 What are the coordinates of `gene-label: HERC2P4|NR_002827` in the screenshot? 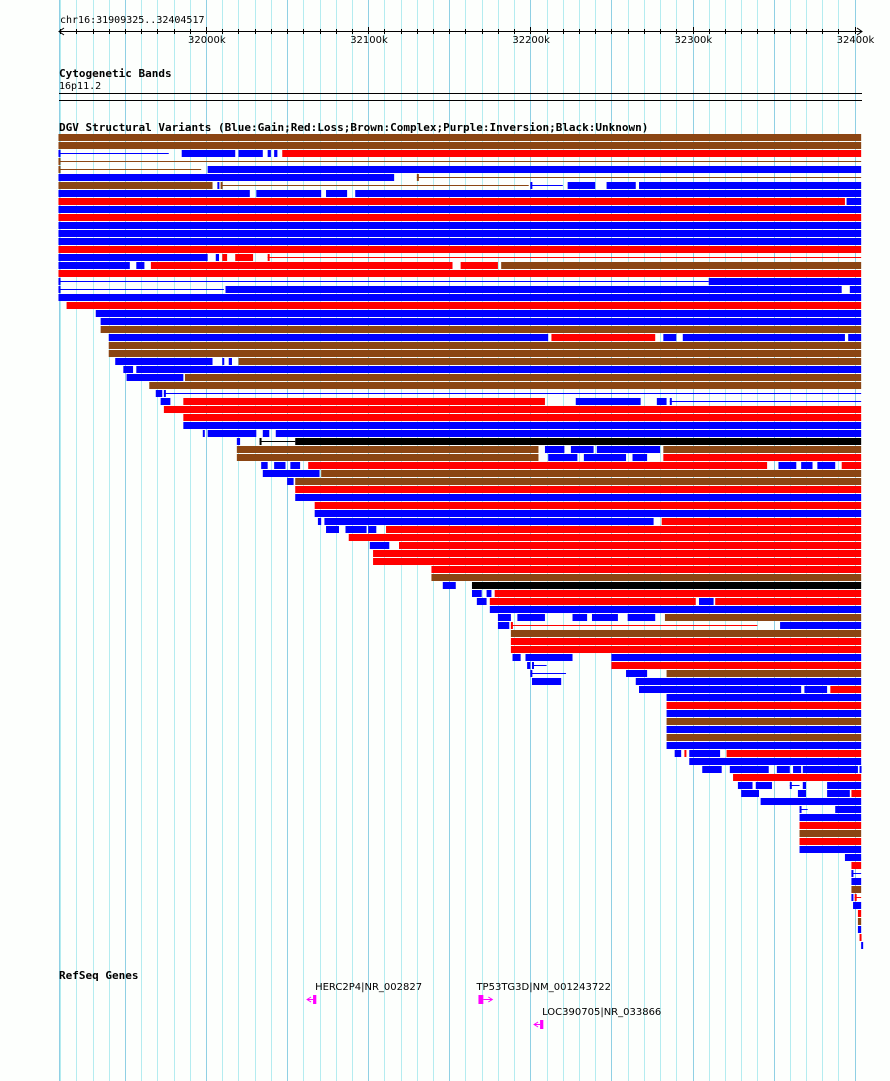 It's located at (369, 987).